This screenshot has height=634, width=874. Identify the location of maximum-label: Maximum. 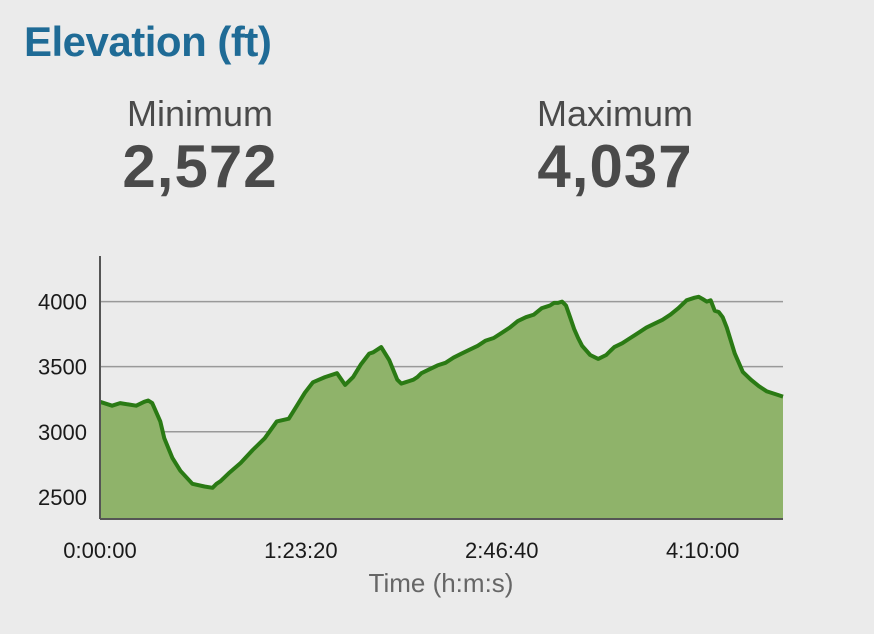
(614, 113).